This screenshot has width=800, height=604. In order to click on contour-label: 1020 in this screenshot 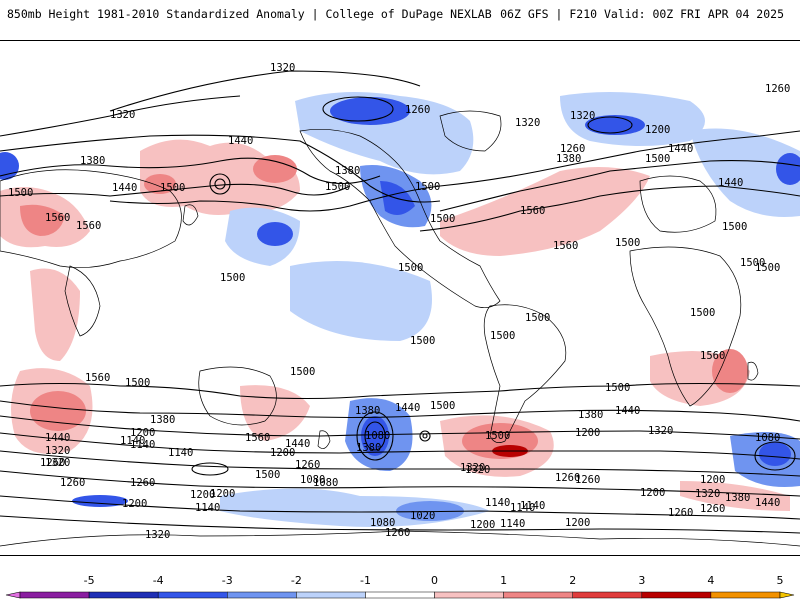, I will do `click(422, 516)`.